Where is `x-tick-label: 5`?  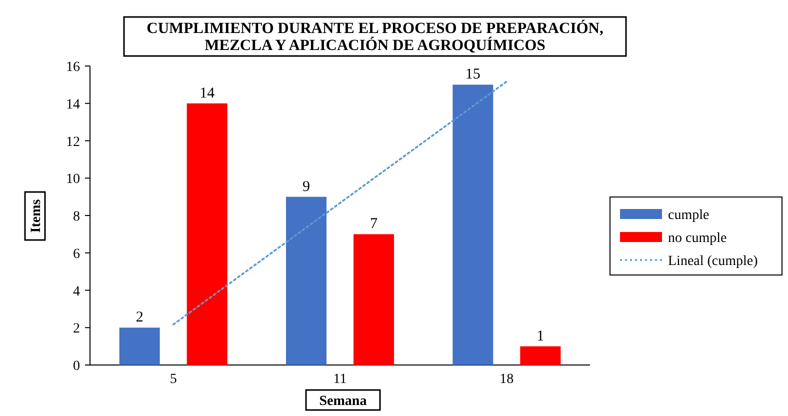 x-tick-label: 5 is located at coordinates (173, 379).